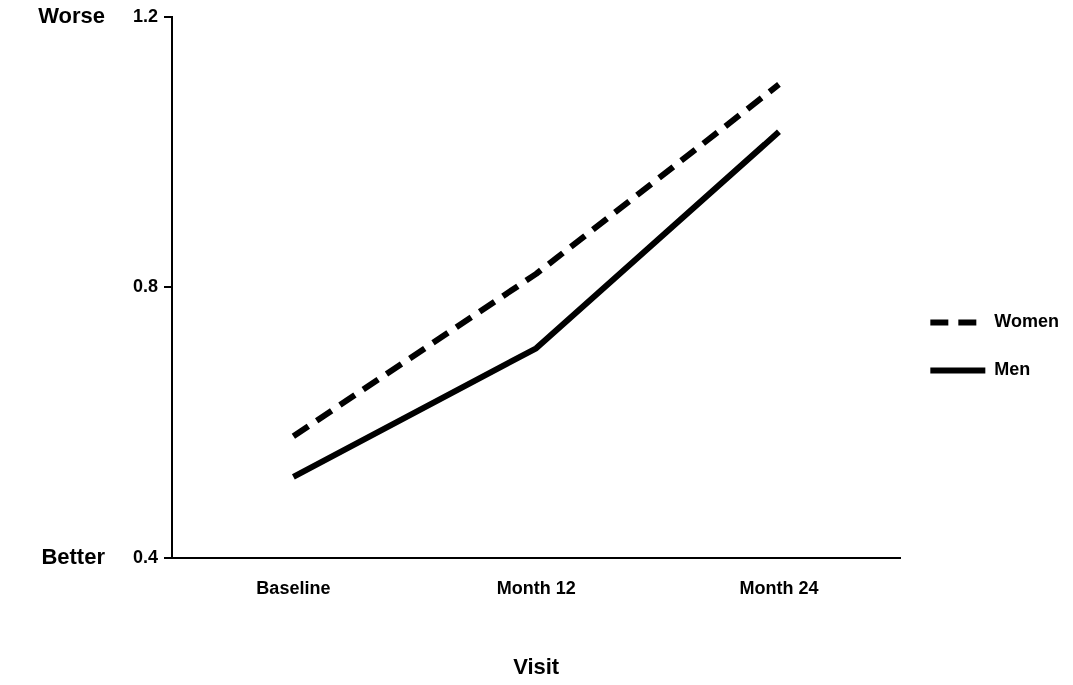  What do you see at coordinates (145, 556) in the screenshot?
I see `y-tick-label: 0.4` at bounding box center [145, 556].